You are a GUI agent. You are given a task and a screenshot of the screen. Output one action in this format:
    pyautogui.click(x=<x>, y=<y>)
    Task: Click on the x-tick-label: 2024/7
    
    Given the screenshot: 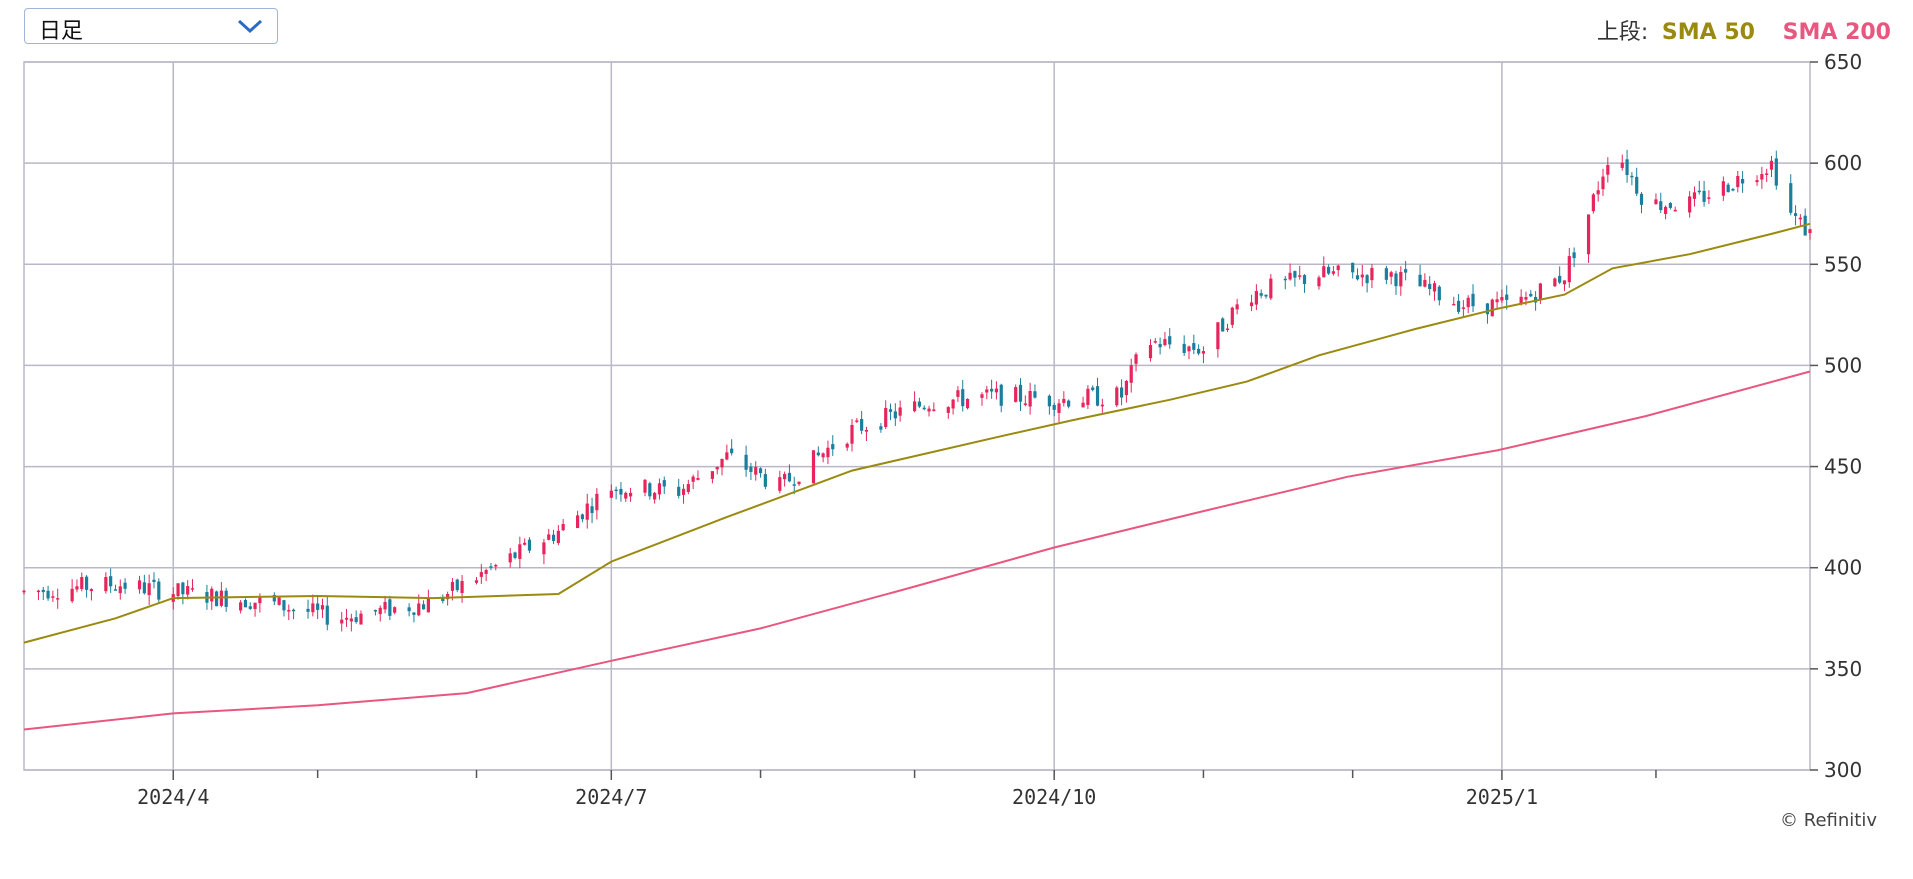 What is the action you would take?
    pyautogui.click(x=611, y=797)
    